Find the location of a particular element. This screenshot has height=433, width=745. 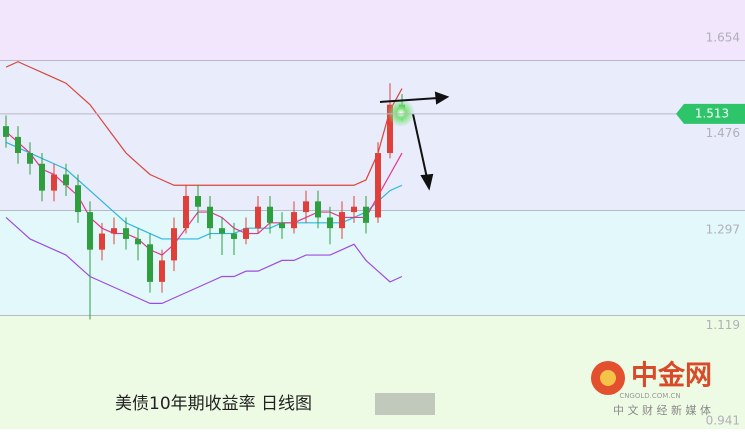

y-tick-label: 0.941 is located at coordinates (723, 420).